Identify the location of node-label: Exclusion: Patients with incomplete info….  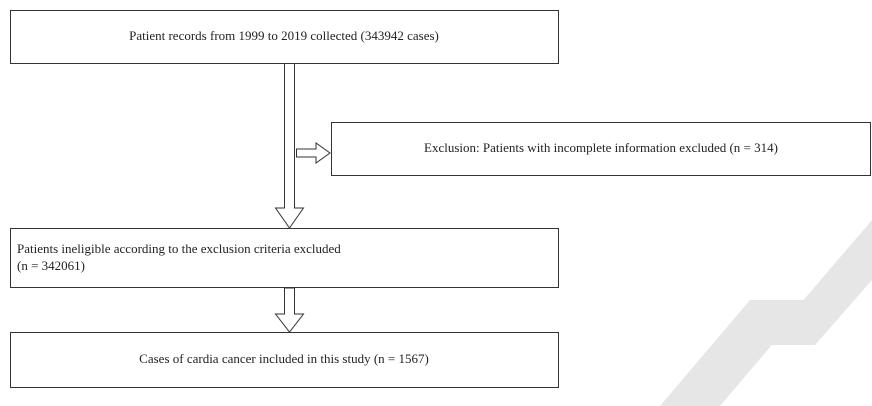
(601, 147).